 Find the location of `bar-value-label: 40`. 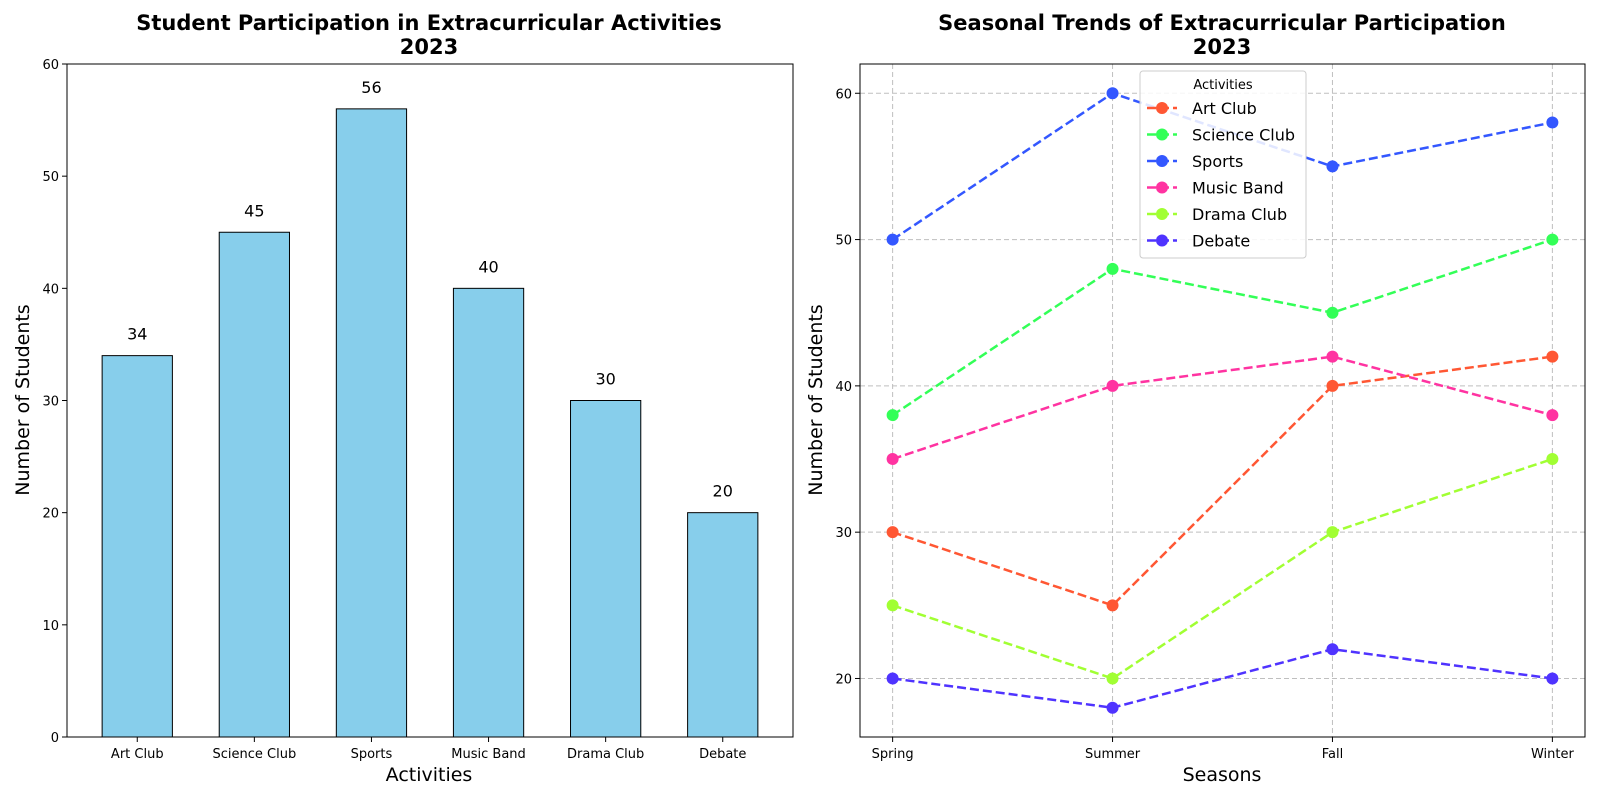

bar-value-label: 40 is located at coordinates (488, 266).